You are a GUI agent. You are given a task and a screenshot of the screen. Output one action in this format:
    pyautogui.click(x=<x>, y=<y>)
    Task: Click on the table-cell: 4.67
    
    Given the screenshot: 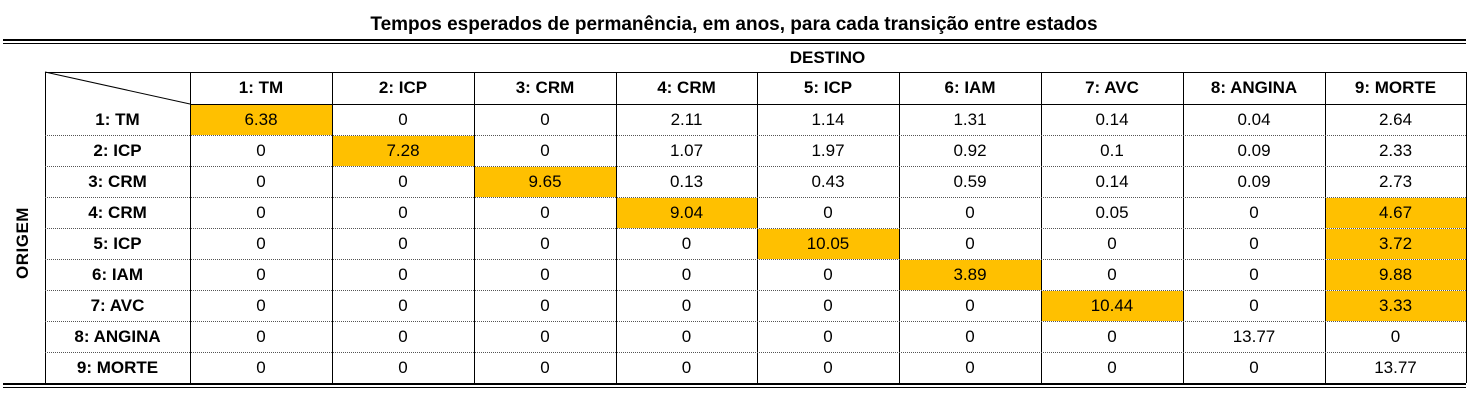 What is the action you would take?
    pyautogui.click(x=1395, y=212)
    